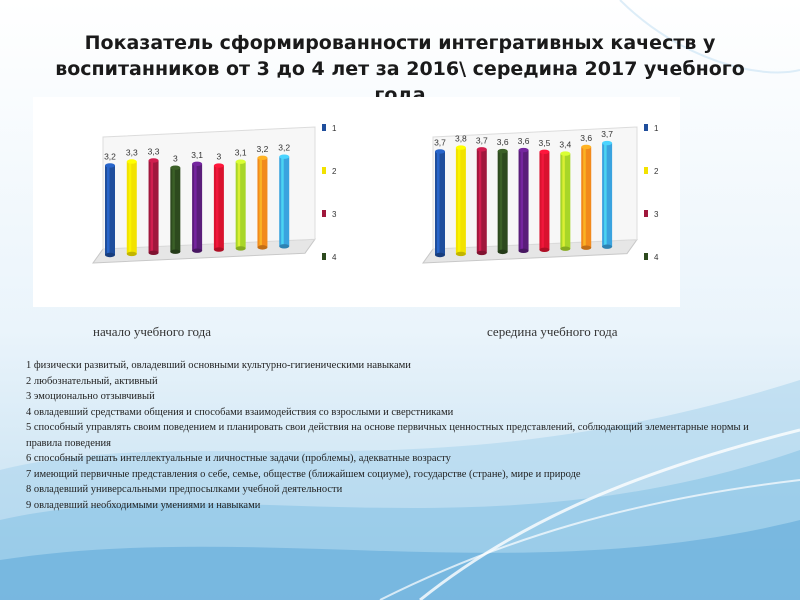 Image resolution: width=800 pixels, height=600 pixels. I want to click on bar-9: 3,7, so click(607, 189).